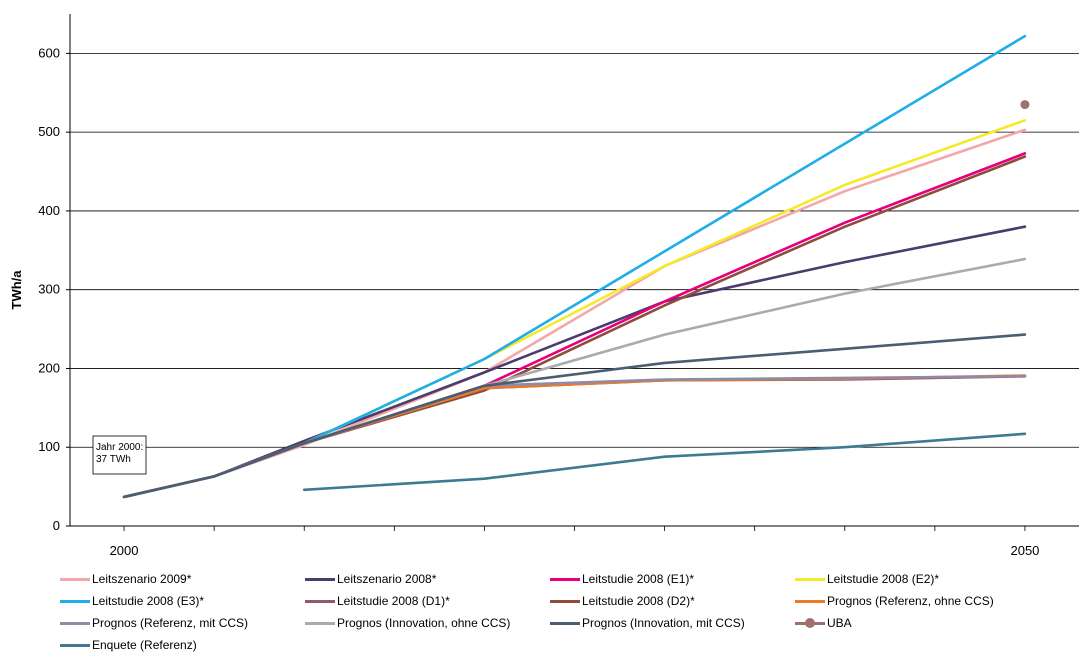 The width and height of the screenshot is (1084, 670). I want to click on y-tick-label: 600, so click(49, 52).